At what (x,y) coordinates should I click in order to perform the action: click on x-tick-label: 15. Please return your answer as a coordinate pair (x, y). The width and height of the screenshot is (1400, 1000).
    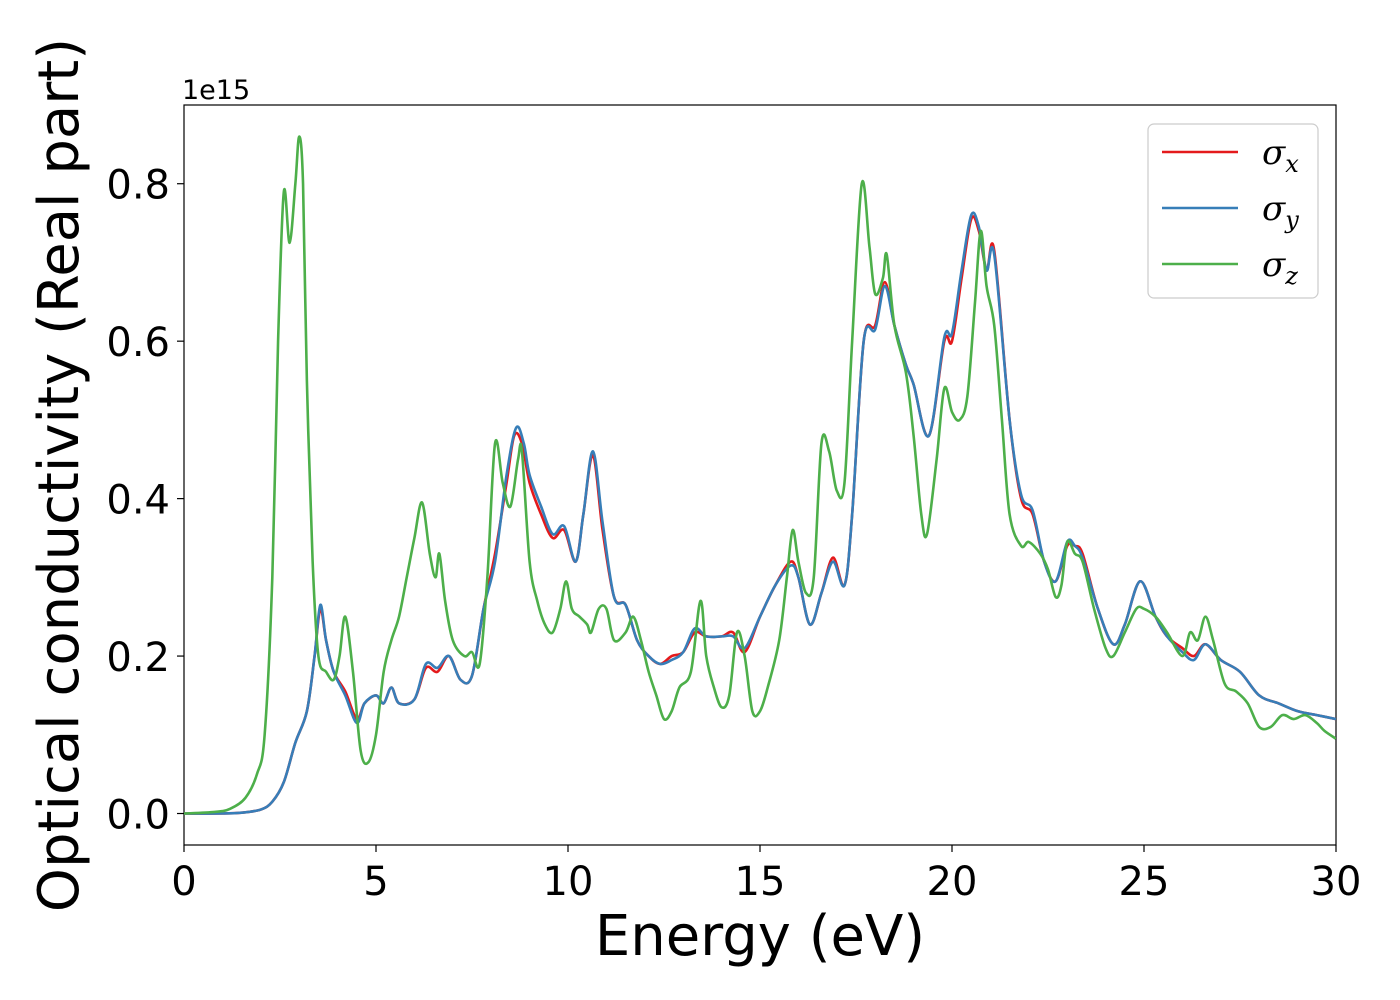
    Looking at the image, I should click on (760, 882).